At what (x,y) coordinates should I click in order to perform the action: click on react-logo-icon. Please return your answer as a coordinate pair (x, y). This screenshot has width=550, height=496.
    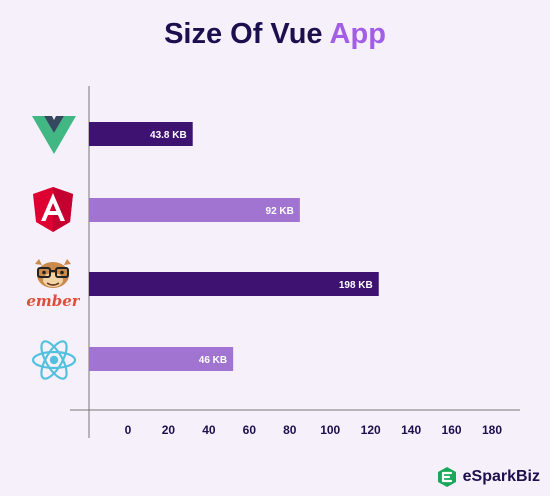
    Looking at the image, I should click on (54, 360).